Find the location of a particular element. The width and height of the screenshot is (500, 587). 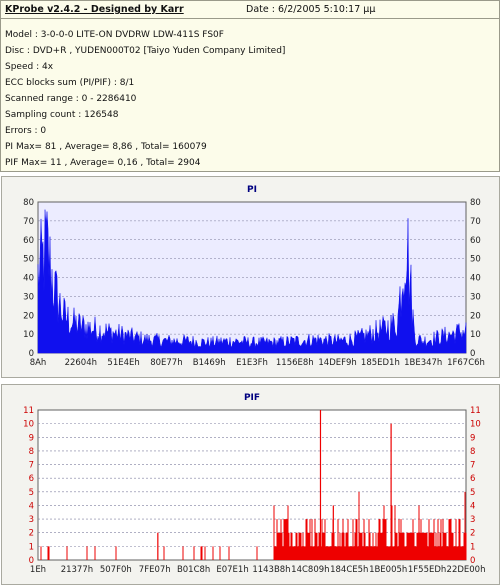

pif-ytick-right: 7 is located at coordinates (472, 466).